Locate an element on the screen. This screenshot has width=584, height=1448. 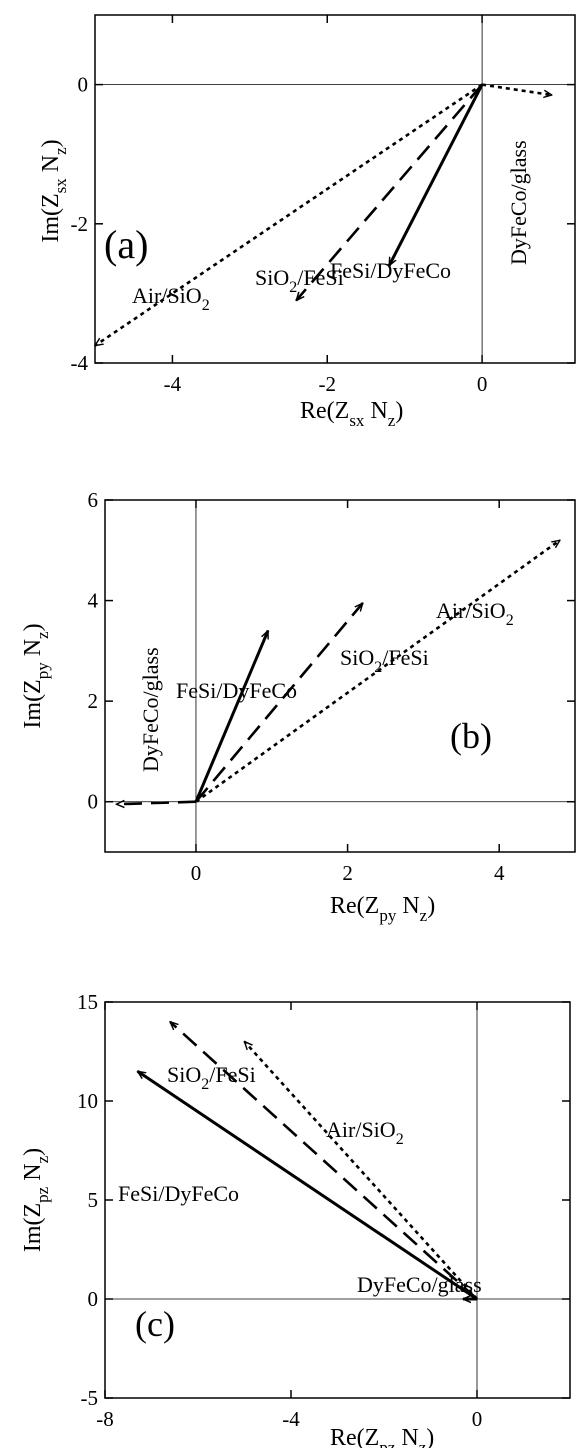
x-tick-label: -2 is located at coordinates (328, 384).